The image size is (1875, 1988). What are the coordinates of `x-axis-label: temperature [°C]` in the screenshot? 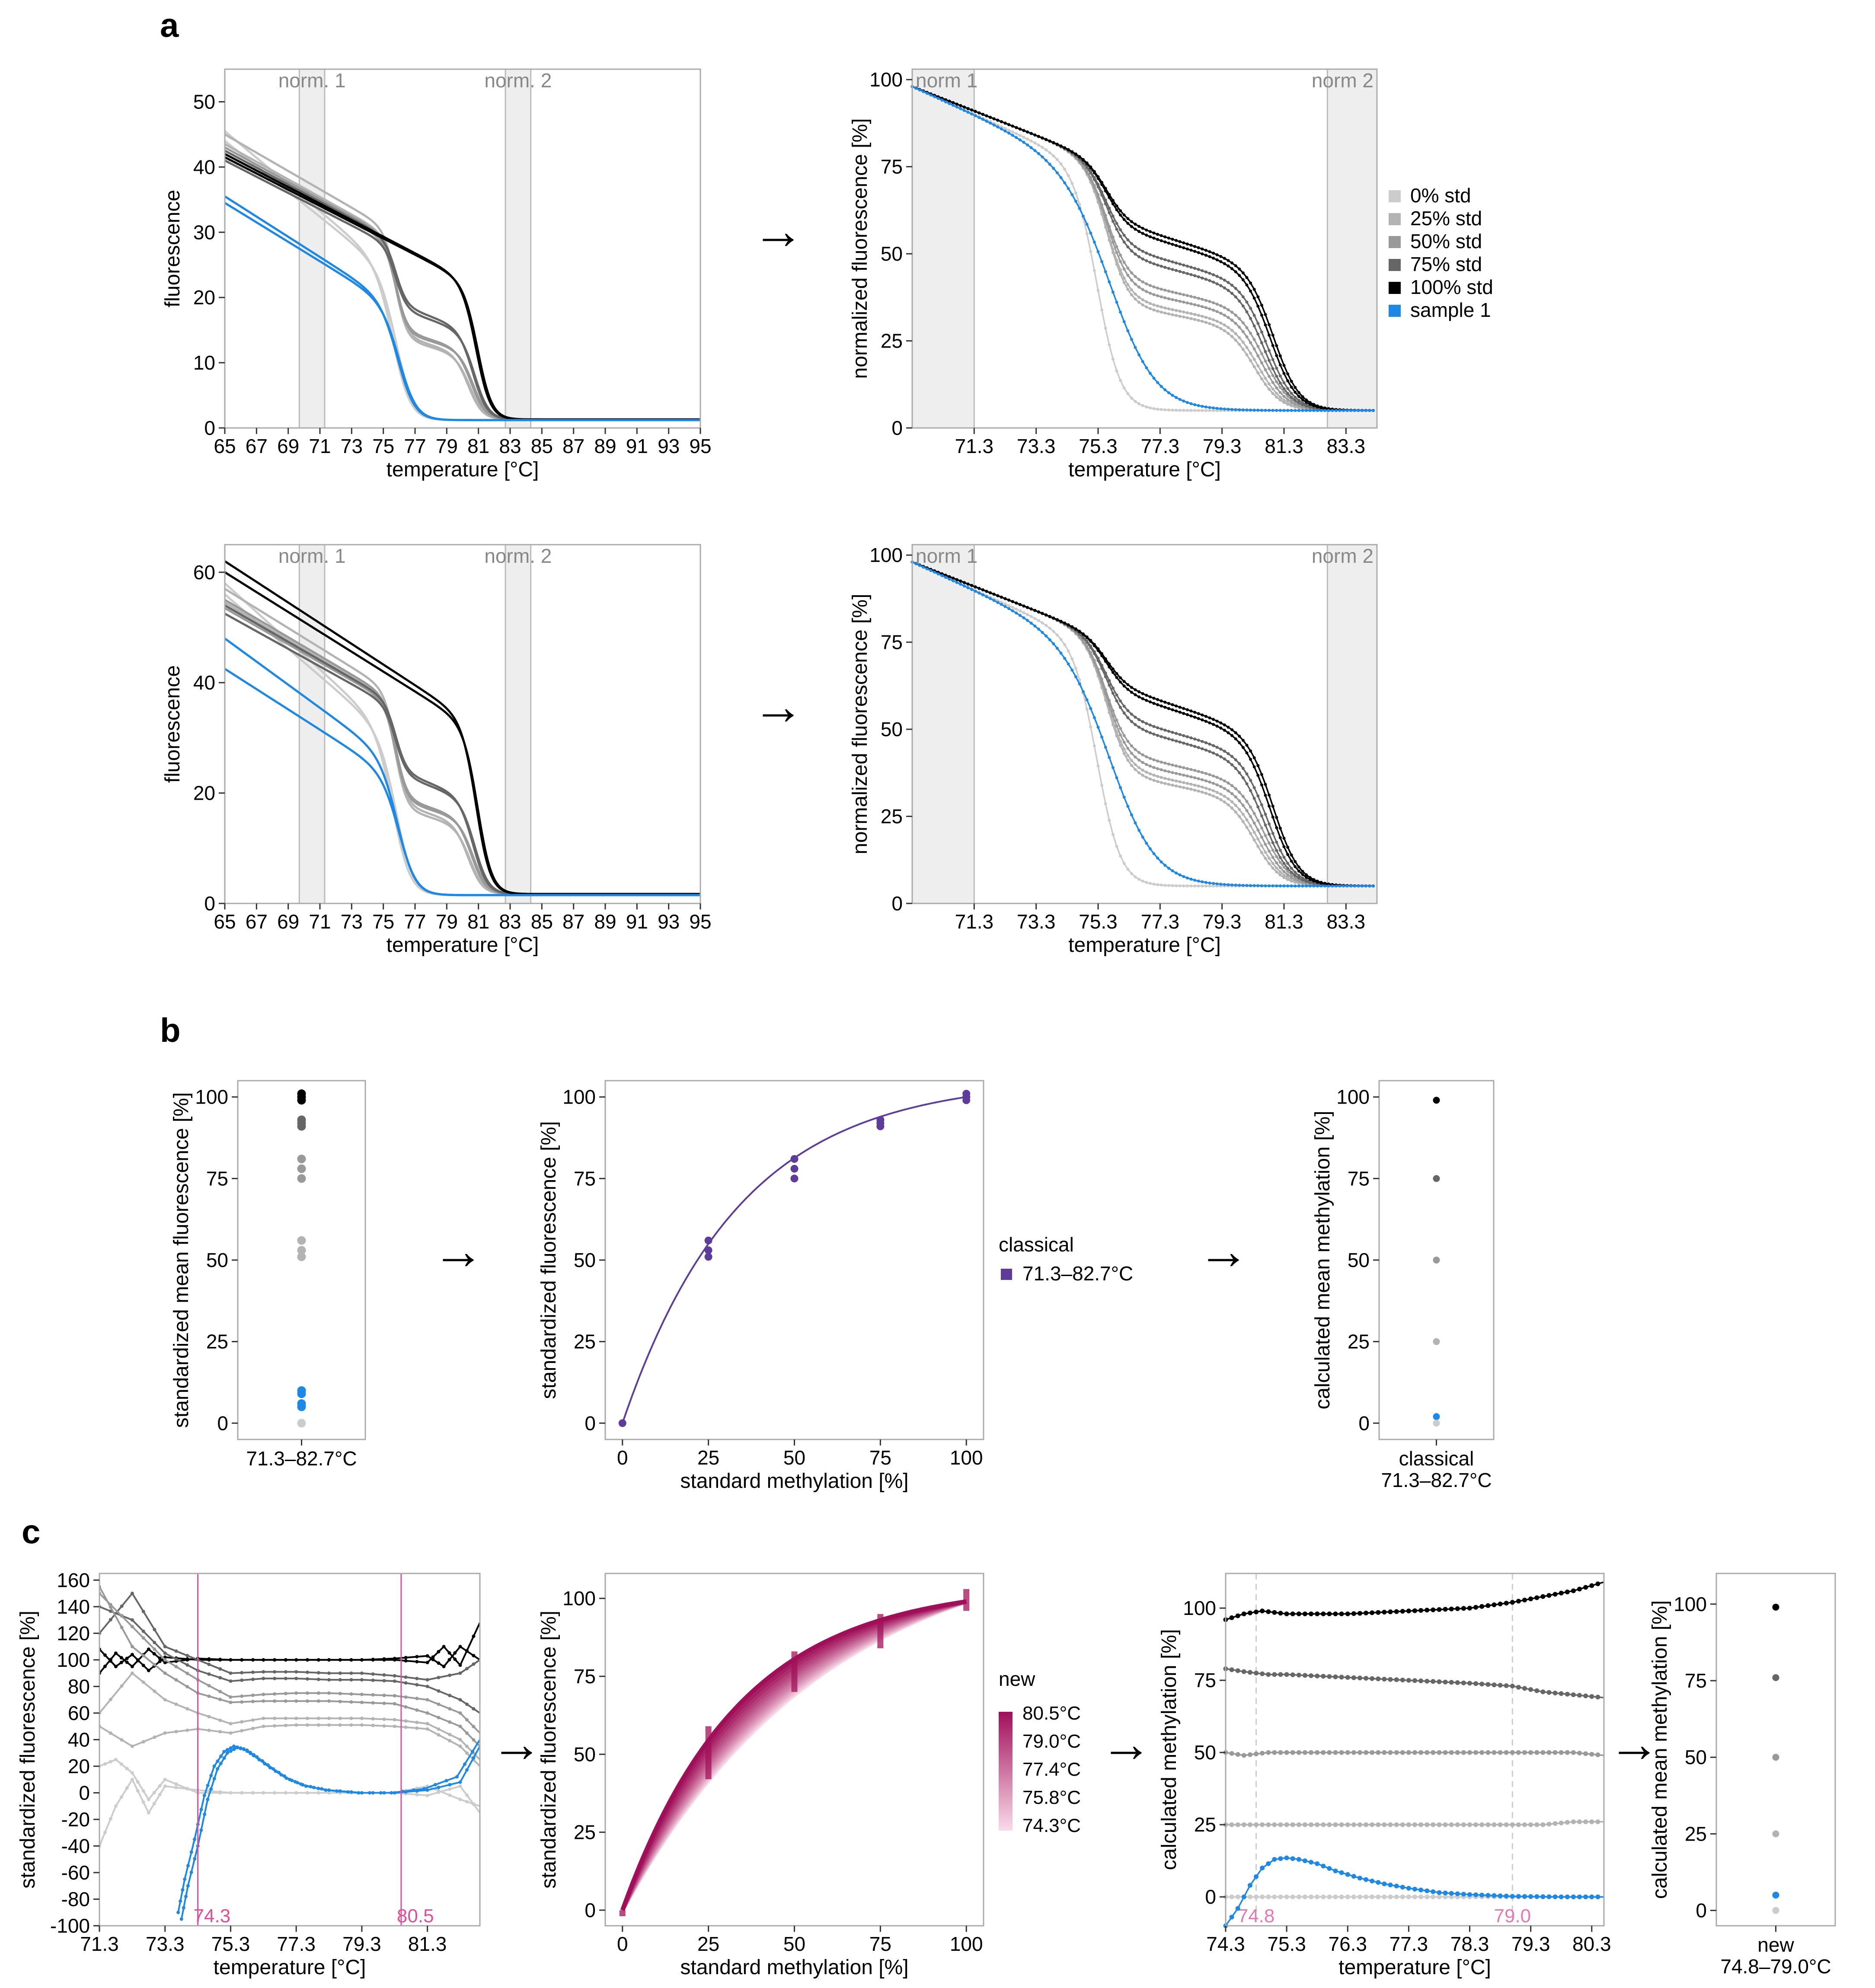 It's located at (290, 1968).